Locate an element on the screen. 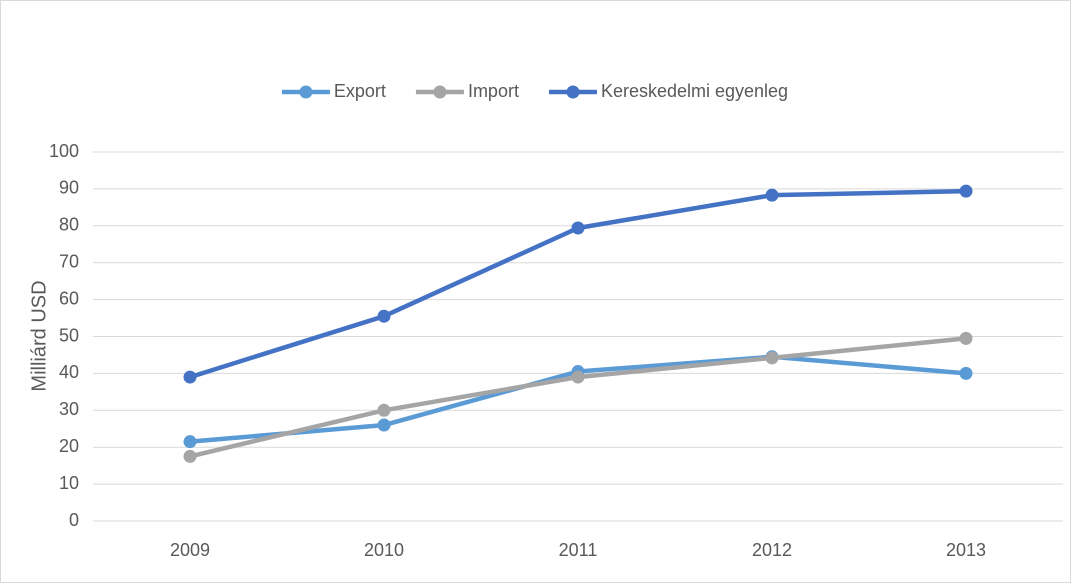 The image size is (1071, 583). x-tick-label: 2010 is located at coordinates (384, 550).